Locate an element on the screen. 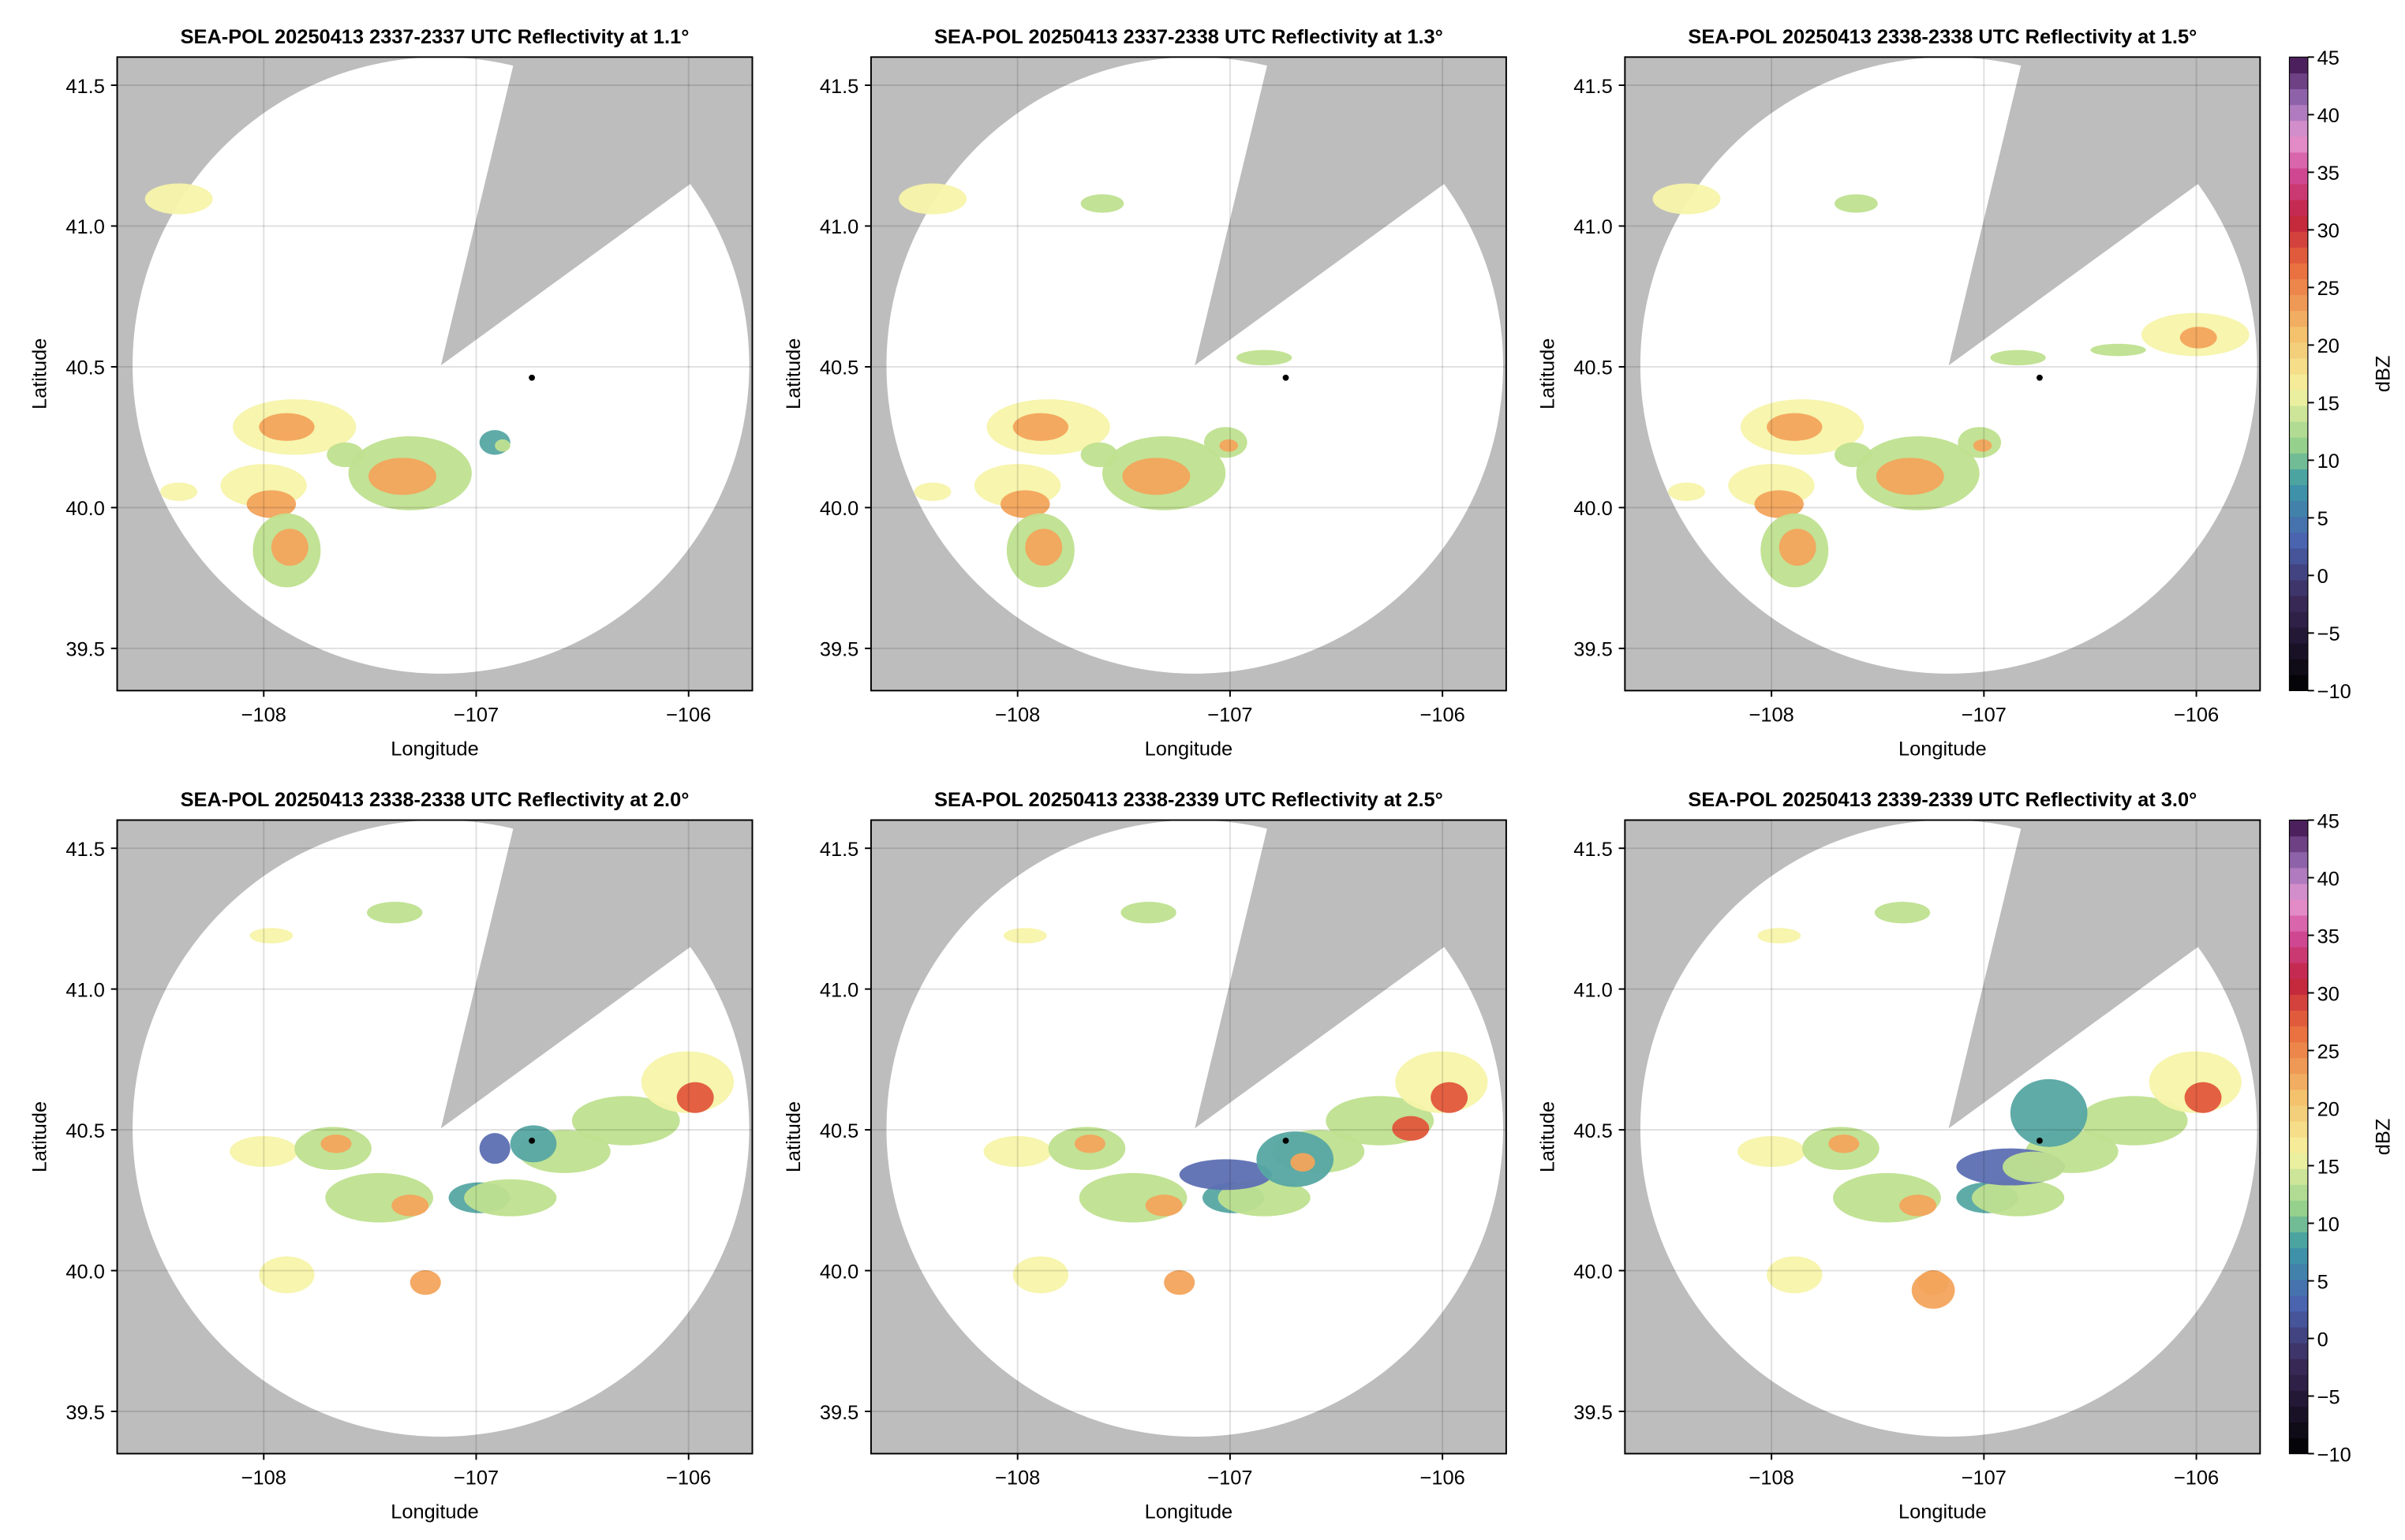  x-tick-label: −108 is located at coordinates (1018, 715).